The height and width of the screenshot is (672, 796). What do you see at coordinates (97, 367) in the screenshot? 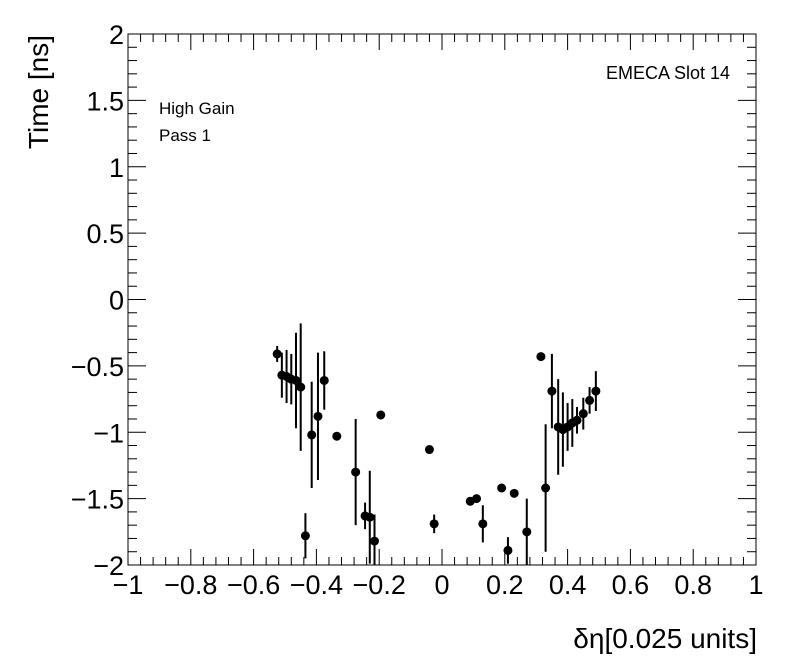
I see `y-tick-label: −0.5` at bounding box center [97, 367].